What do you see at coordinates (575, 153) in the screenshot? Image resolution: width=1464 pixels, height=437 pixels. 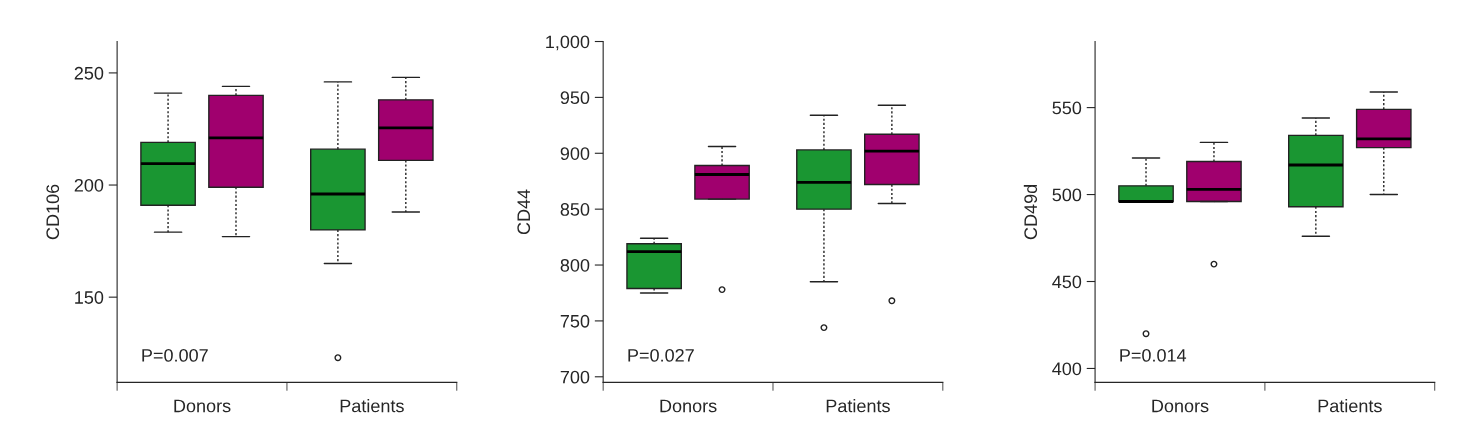 I see `y-tick-label: 900` at bounding box center [575, 153].